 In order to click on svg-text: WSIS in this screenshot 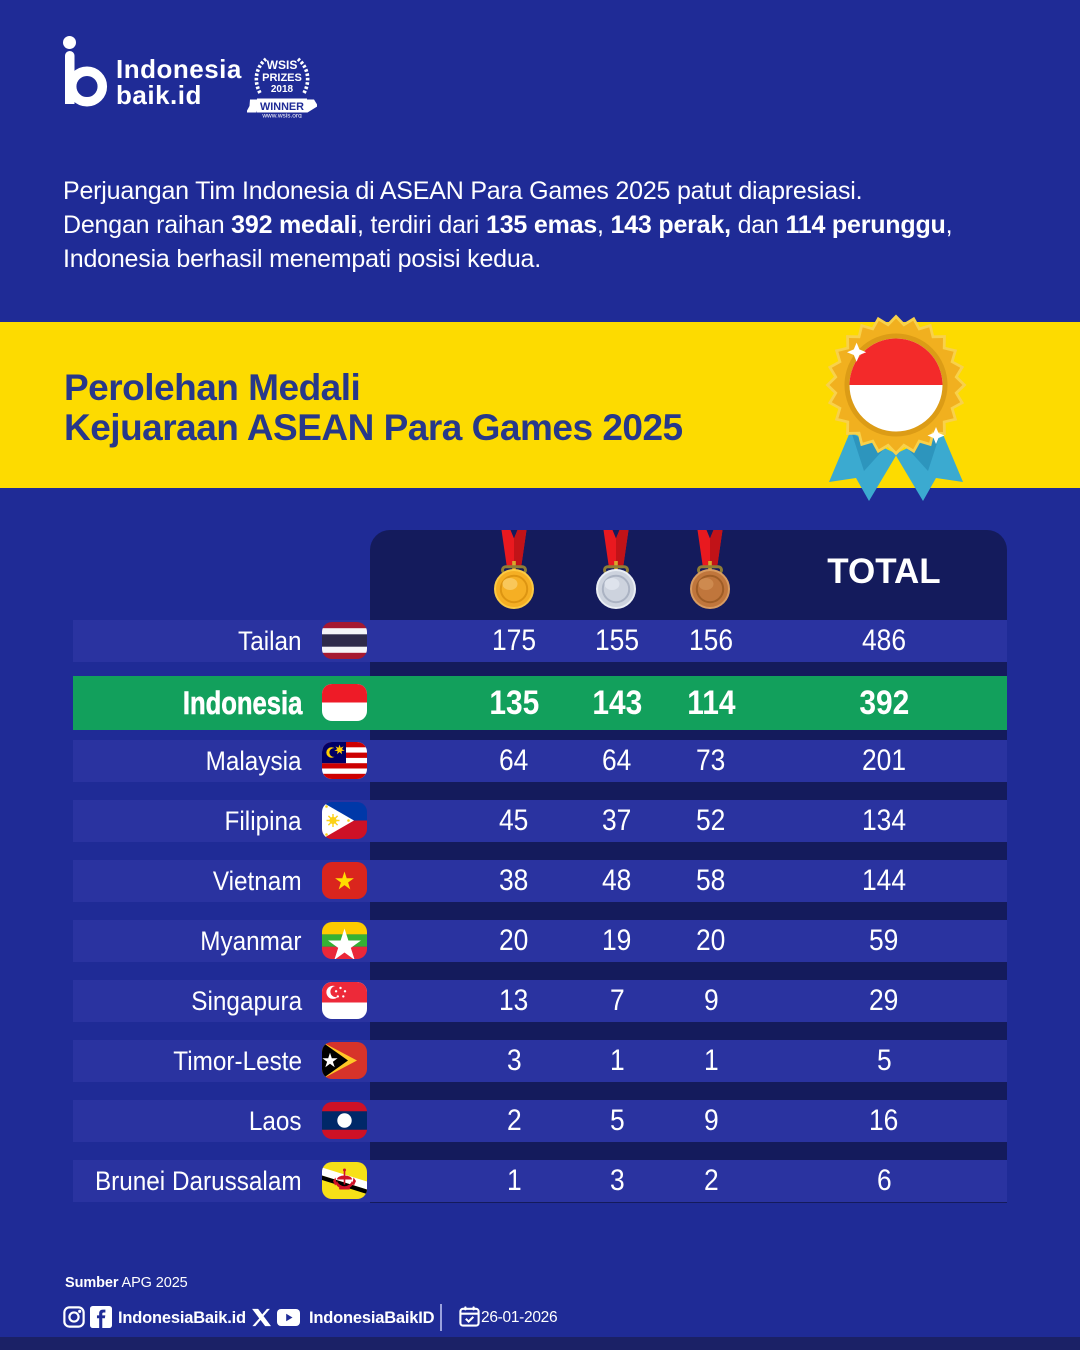, I will do `click(282, 65)`.